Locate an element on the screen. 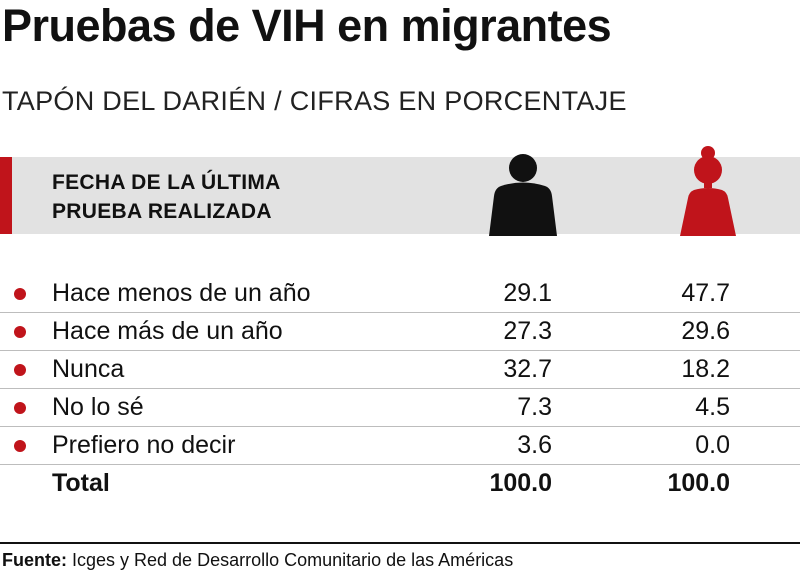  man-icon is located at coordinates (523, 195).